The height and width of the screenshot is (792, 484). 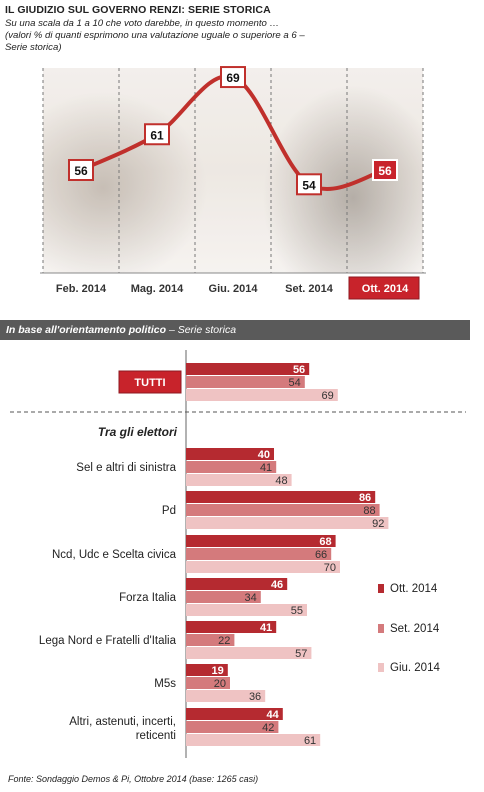 I want to click on bar-value-label: 57, so click(x=301, y=654).